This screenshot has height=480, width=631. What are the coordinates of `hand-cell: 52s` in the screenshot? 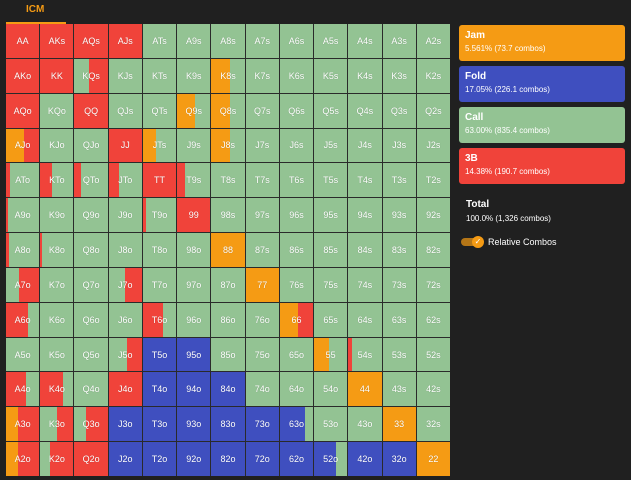 It's located at (433, 354).